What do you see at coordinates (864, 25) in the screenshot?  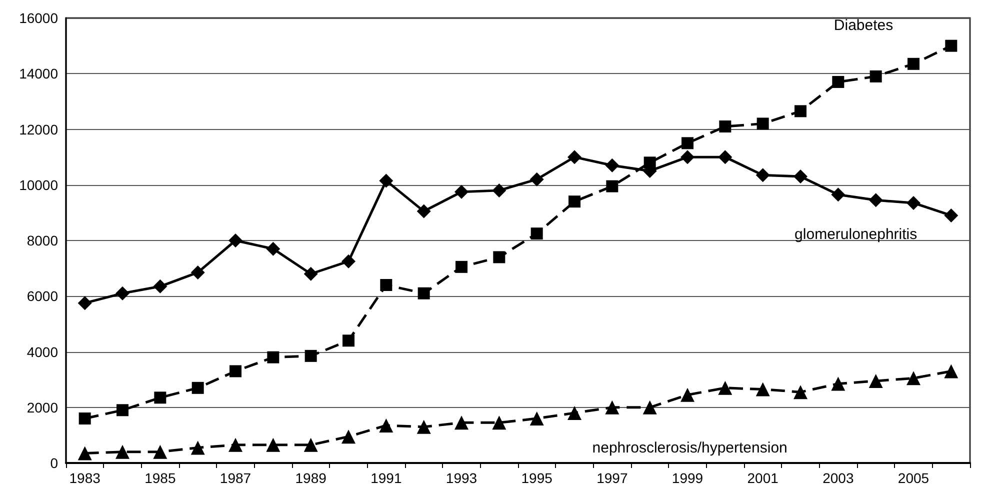 I see `series-label: Diabetes` at bounding box center [864, 25].